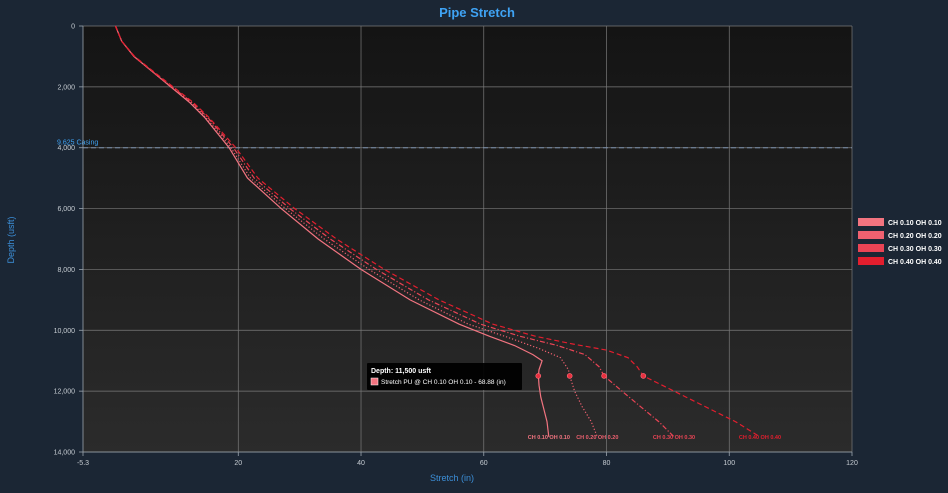 Image resolution: width=948 pixels, height=493 pixels. What do you see at coordinates (65, 392) in the screenshot?
I see `y-tick-label: 12,000` at bounding box center [65, 392].